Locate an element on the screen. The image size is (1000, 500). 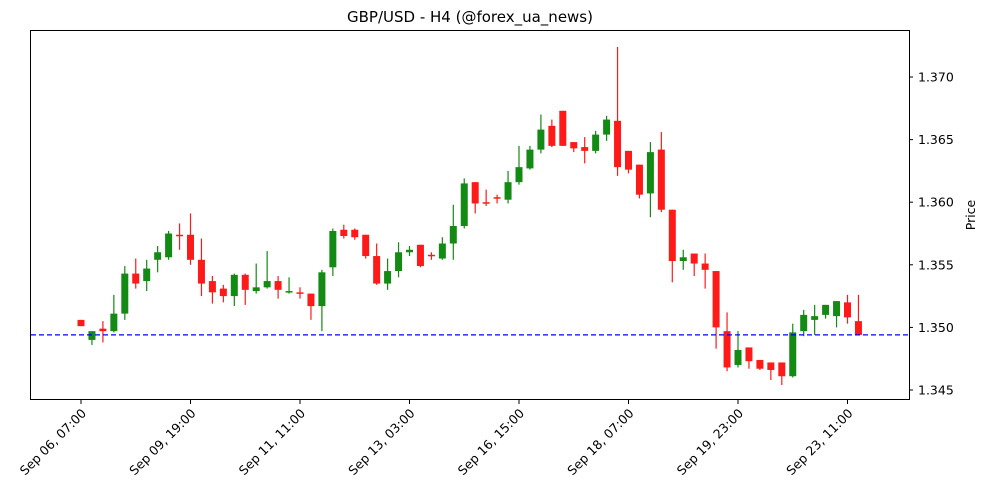
x-tick-label: Sep 23, 11:00 is located at coordinates (819, 441).